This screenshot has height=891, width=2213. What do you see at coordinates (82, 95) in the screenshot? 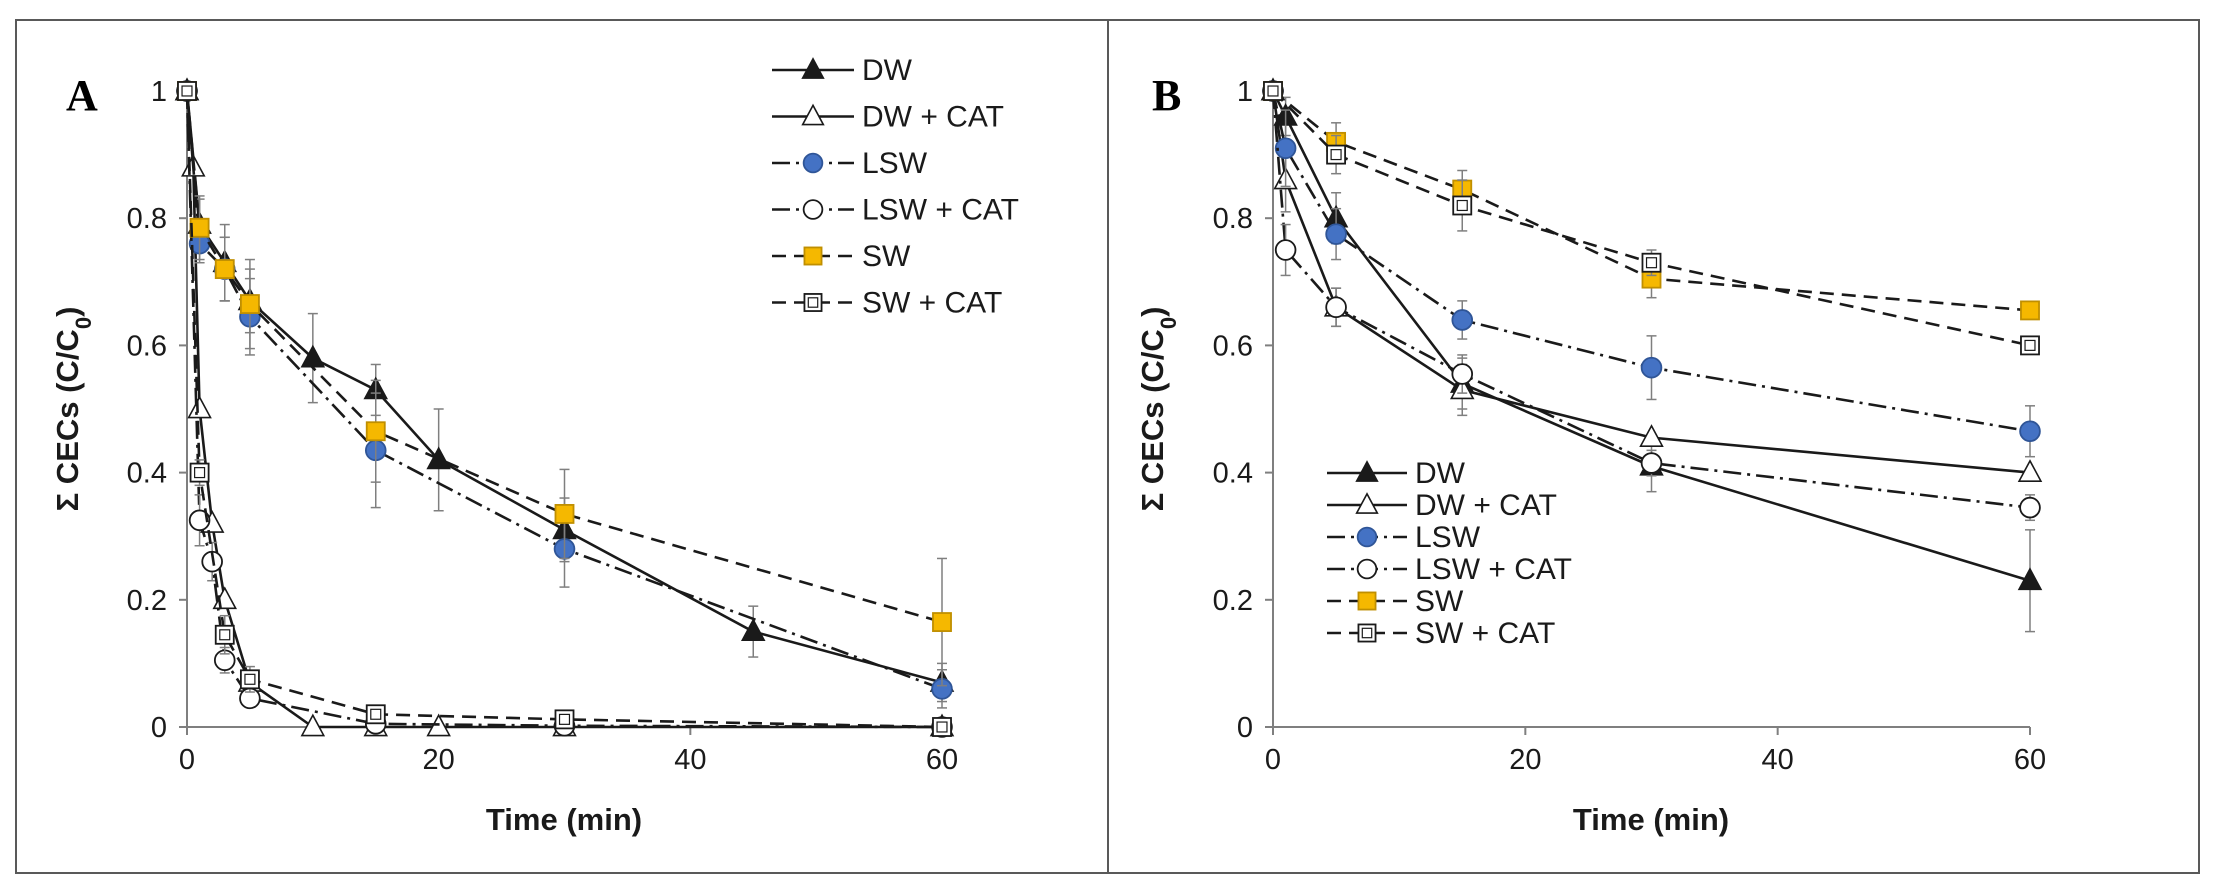
I see `panel-label: A` at bounding box center [82, 95].